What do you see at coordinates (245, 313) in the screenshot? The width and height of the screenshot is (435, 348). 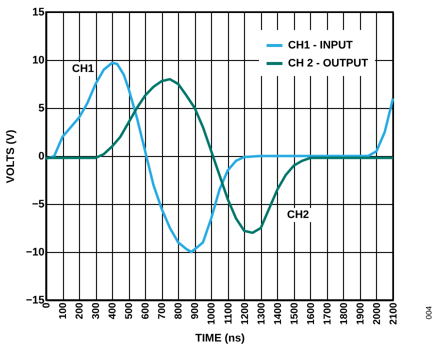 I see `x-tick-label: 1200` at bounding box center [245, 313].